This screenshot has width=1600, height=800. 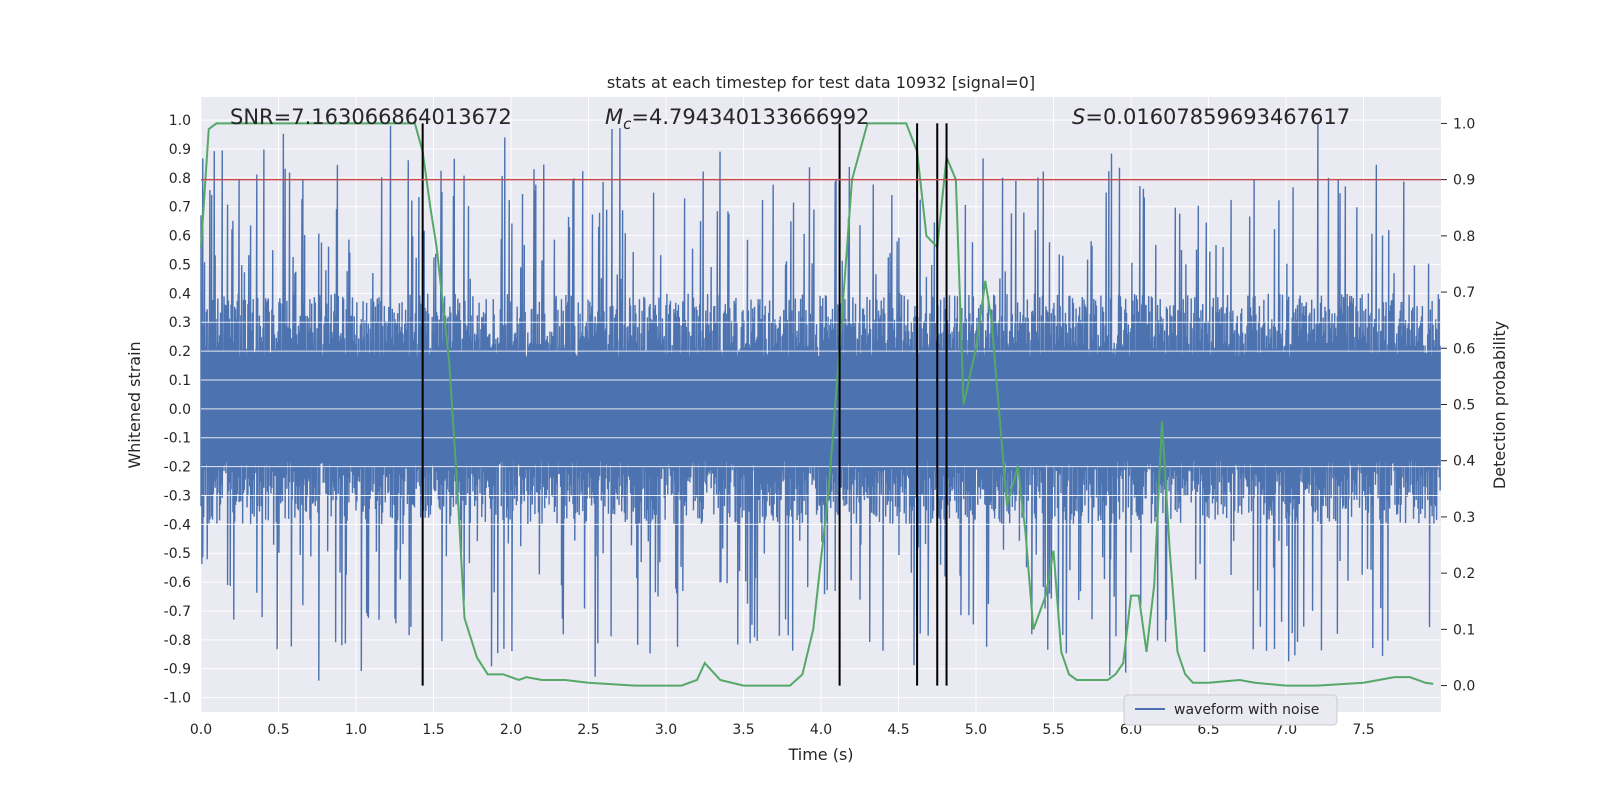 I want to click on legend: waveform with noise, so click(x=1230, y=710).